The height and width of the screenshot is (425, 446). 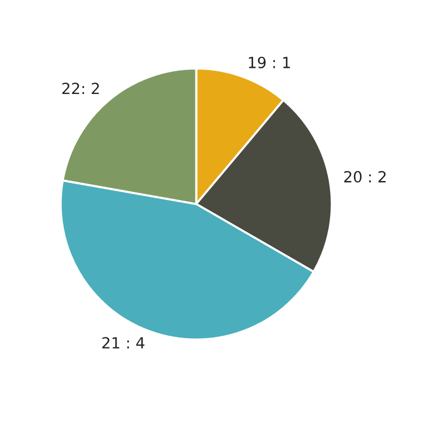 I want to click on slice-label: 22: 2, so click(x=80, y=88).